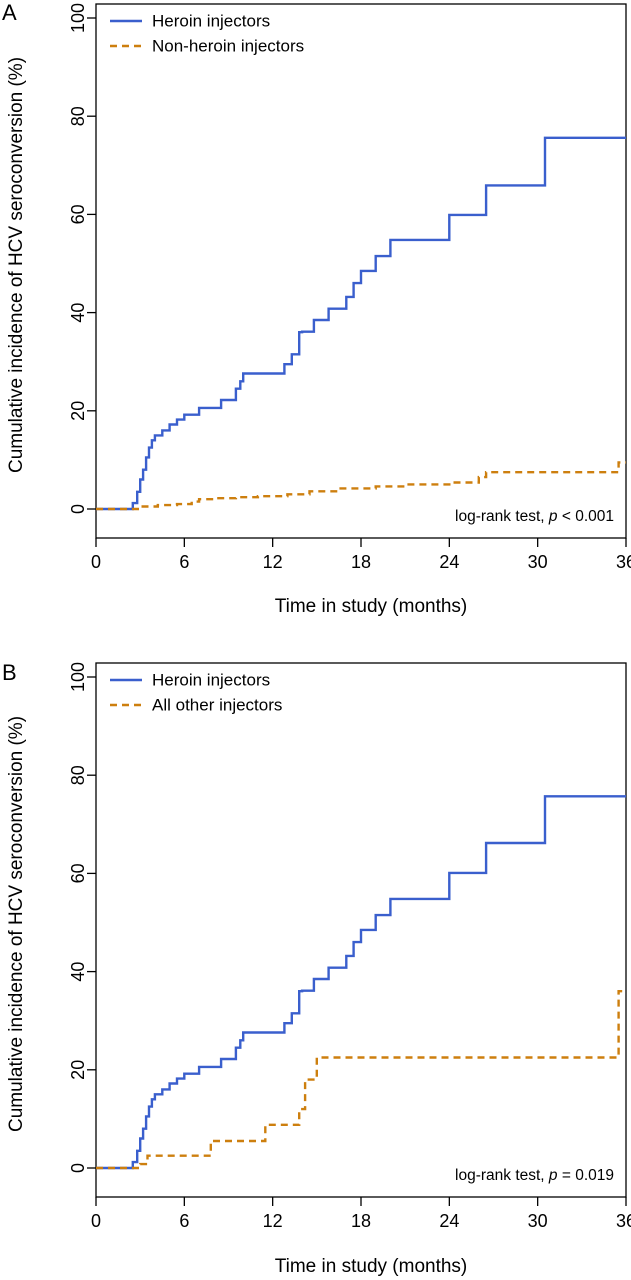 This screenshot has height=1280, width=631. What do you see at coordinates (217, 705) in the screenshot?
I see `legend-label: All other injectors` at bounding box center [217, 705].